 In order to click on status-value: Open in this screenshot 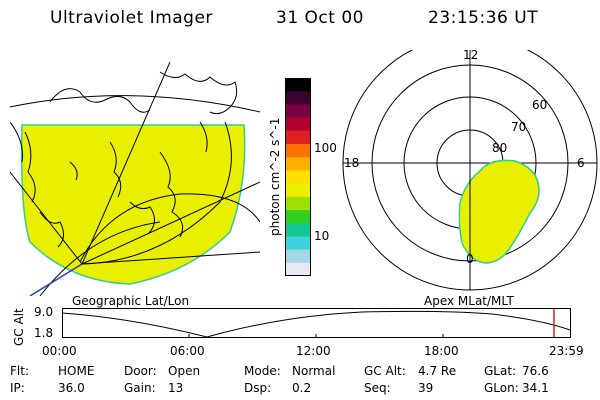, I will do `click(184, 371)`.